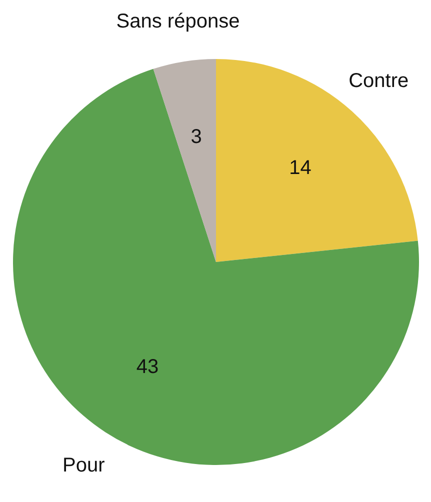 Image resolution: width=431 pixels, height=502 pixels. I want to click on slice-label: Pour, so click(84, 465).